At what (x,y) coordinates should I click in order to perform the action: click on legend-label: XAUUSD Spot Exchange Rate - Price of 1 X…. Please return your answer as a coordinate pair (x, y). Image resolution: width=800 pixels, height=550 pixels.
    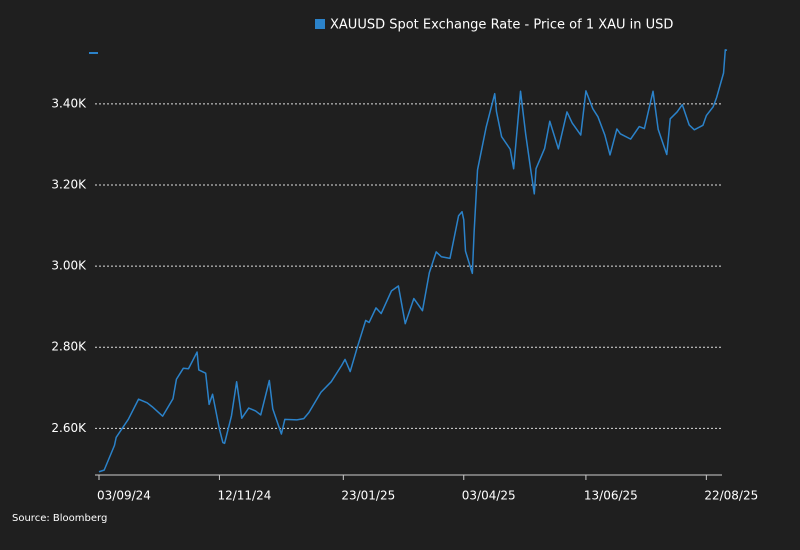
    Looking at the image, I should click on (501, 25).